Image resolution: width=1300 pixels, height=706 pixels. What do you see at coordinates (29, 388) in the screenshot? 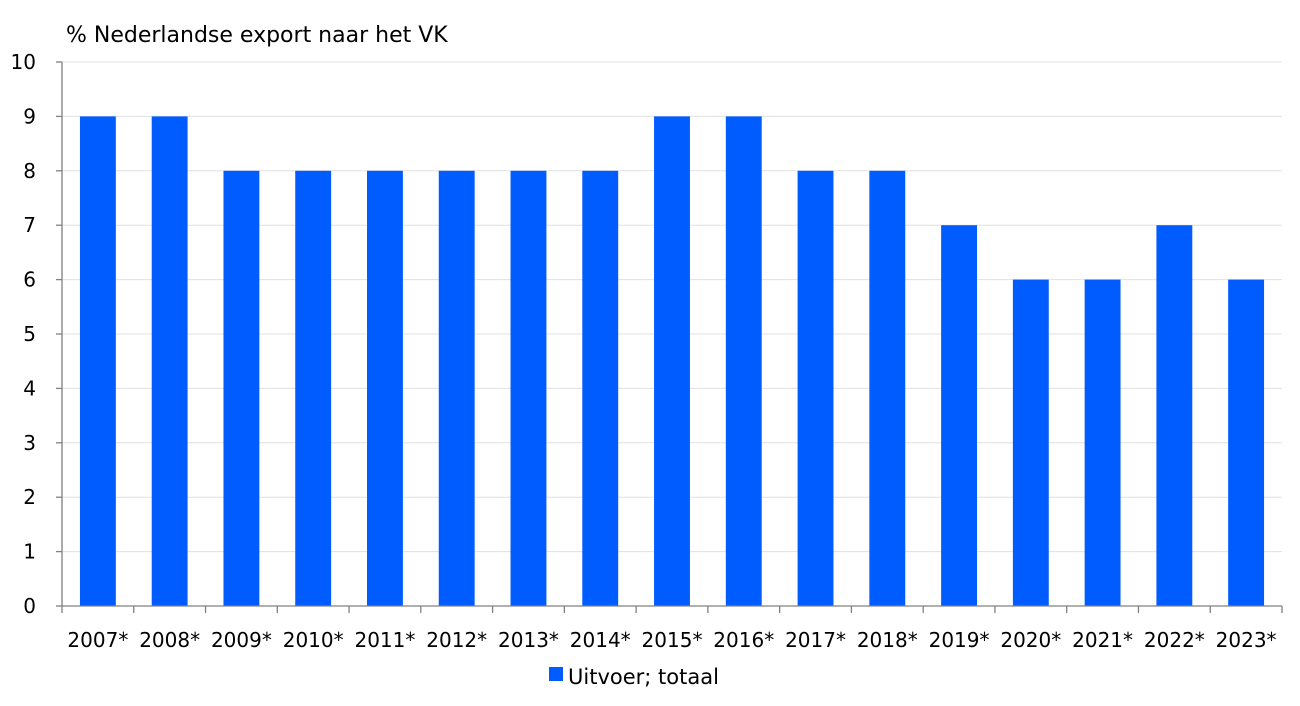
I see `y-tick-label: 4` at bounding box center [29, 388].